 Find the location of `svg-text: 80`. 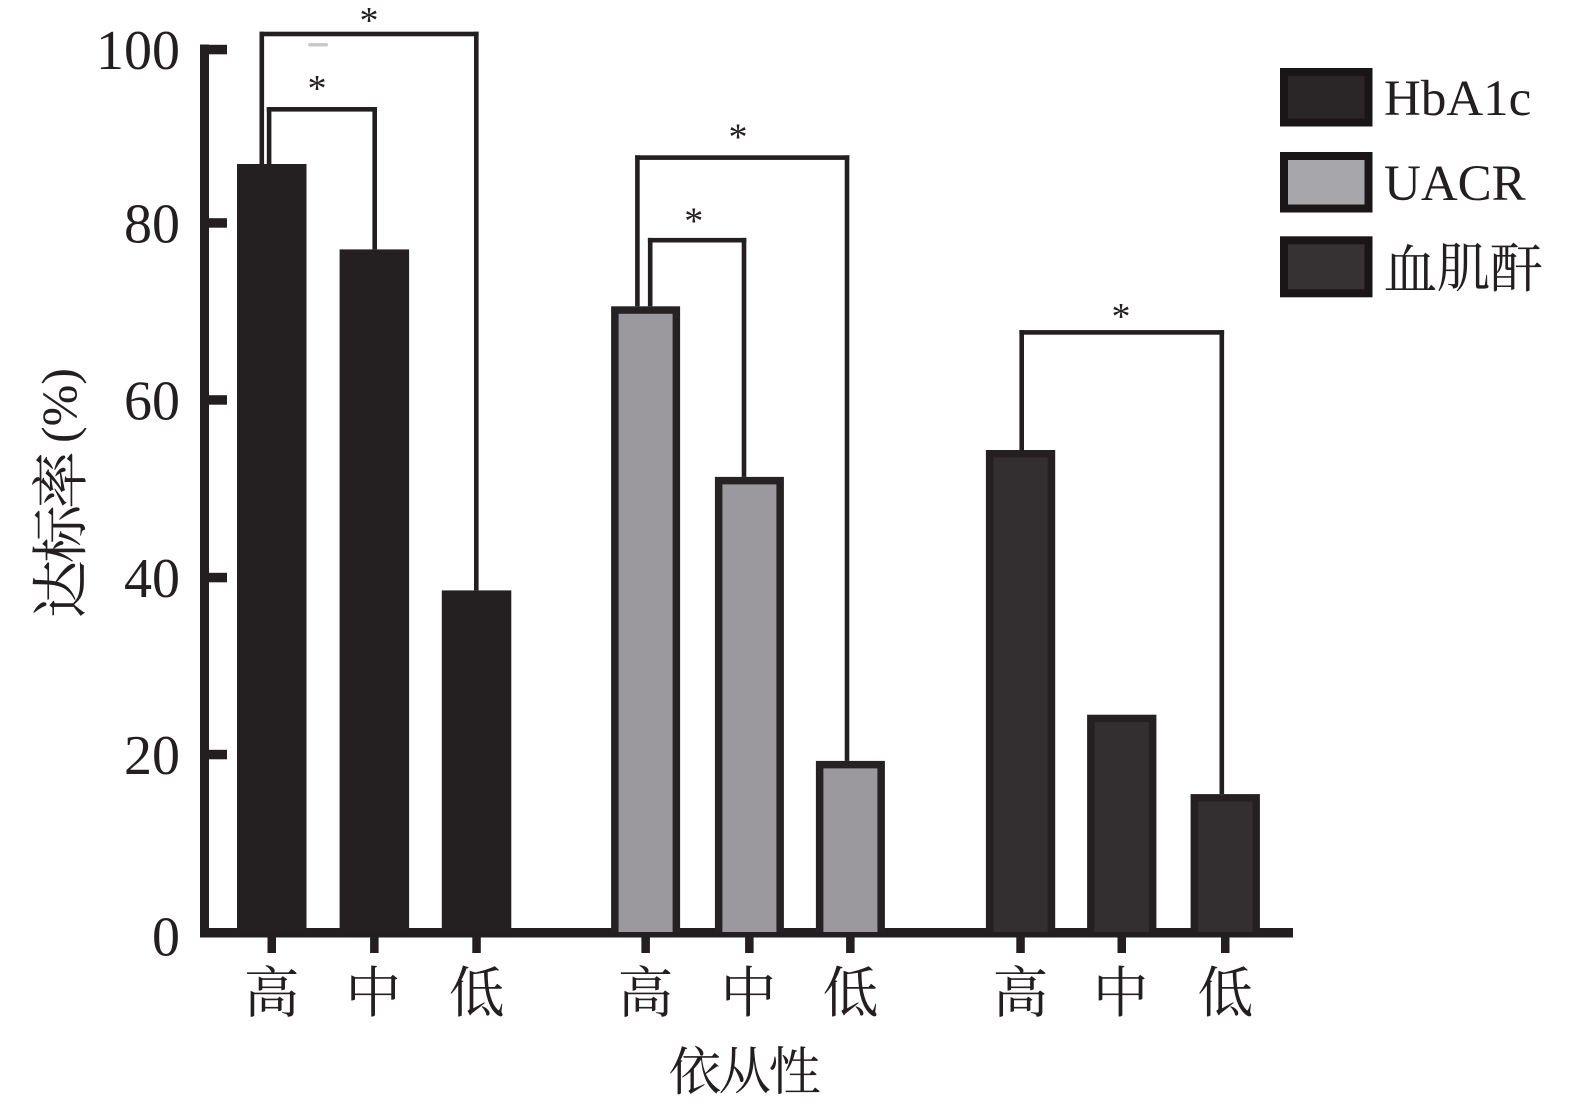

svg-text: 80 is located at coordinates (152, 225).